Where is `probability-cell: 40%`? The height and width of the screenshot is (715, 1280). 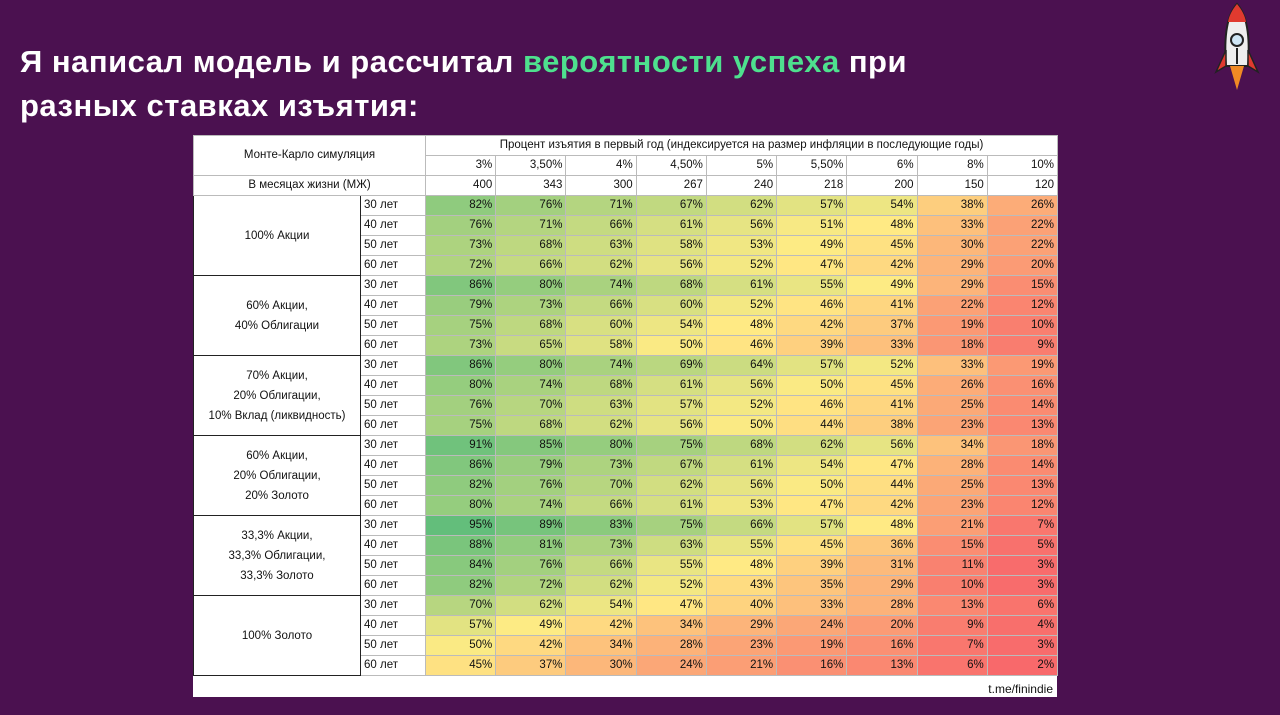
probability-cell: 40% is located at coordinates (741, 605).